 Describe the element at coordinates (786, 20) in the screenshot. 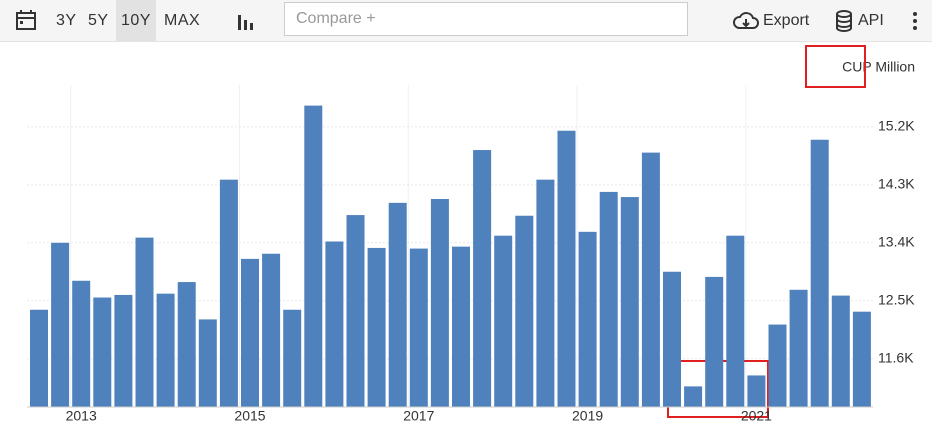

I see `export-button: Export` at that location.